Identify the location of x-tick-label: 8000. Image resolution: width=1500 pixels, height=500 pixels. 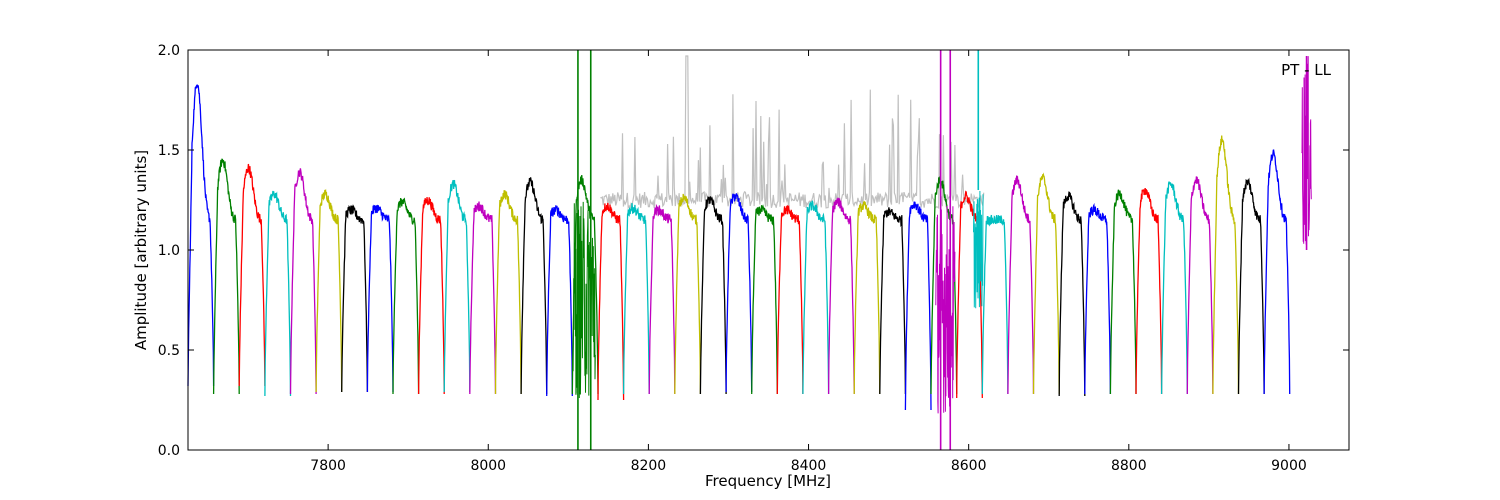
(488, 466).